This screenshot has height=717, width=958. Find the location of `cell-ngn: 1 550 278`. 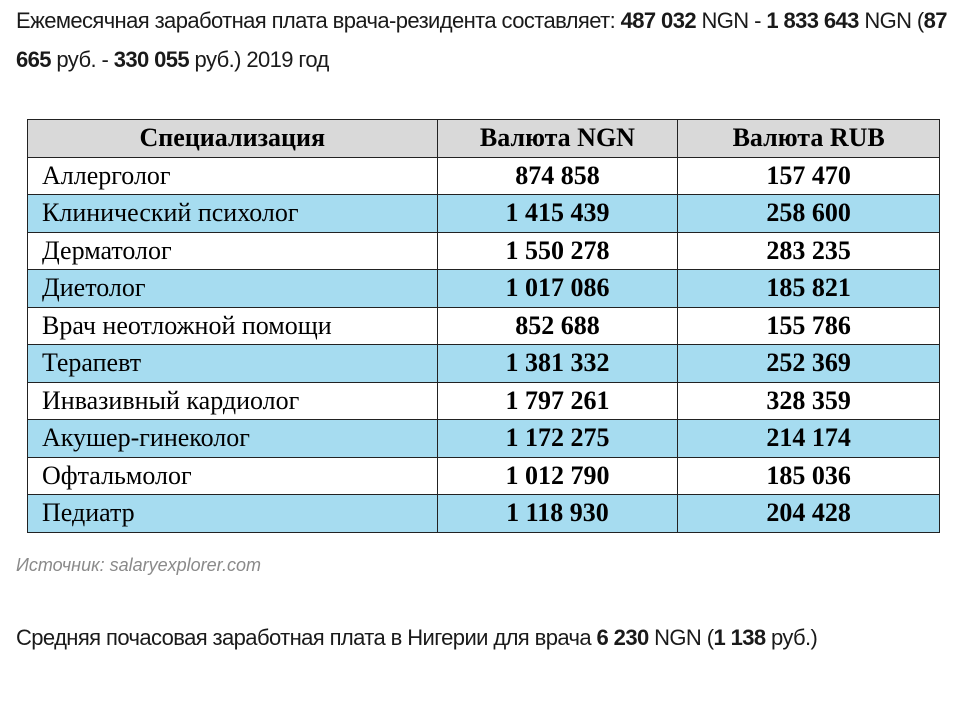

cell-ngn: 1 550 278 is located at coordinates (557, 250).